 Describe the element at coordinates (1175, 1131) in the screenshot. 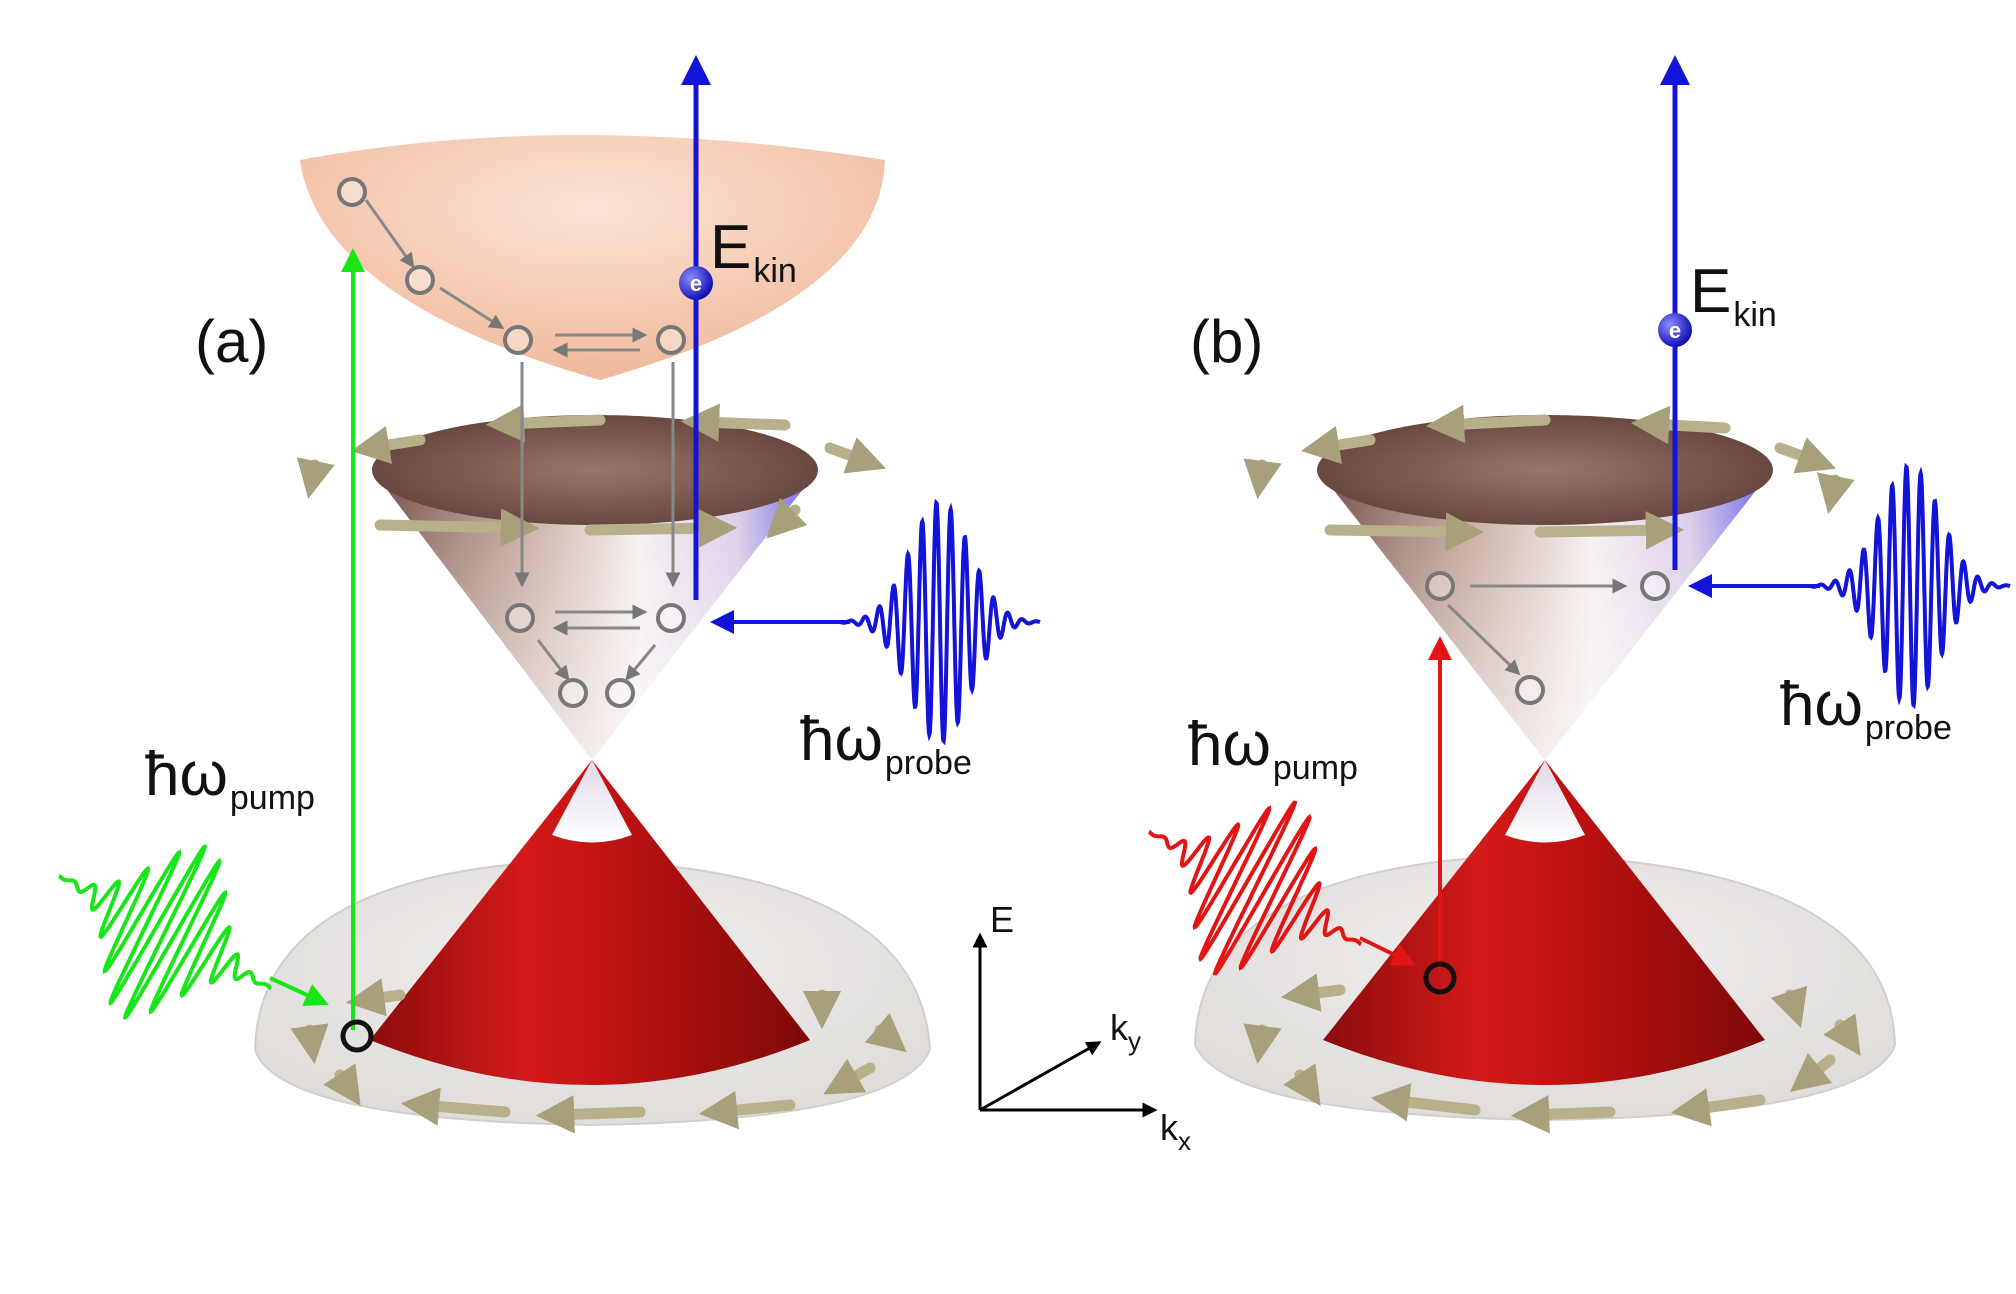

I see `axis-label-kx: kx` at that location.